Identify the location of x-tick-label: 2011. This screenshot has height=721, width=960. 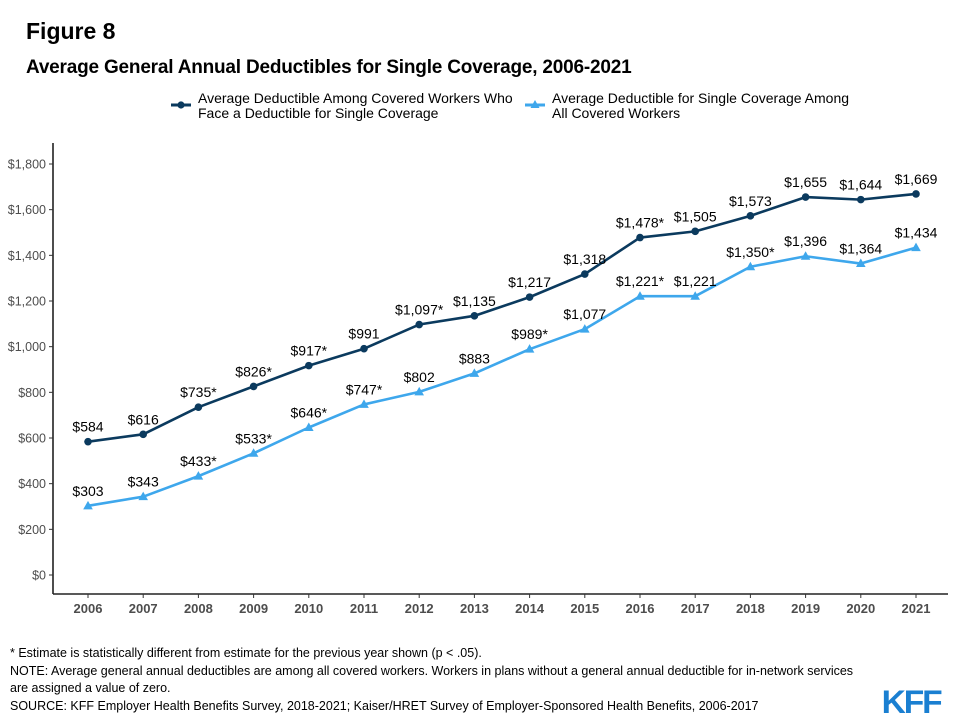
(364, 608).